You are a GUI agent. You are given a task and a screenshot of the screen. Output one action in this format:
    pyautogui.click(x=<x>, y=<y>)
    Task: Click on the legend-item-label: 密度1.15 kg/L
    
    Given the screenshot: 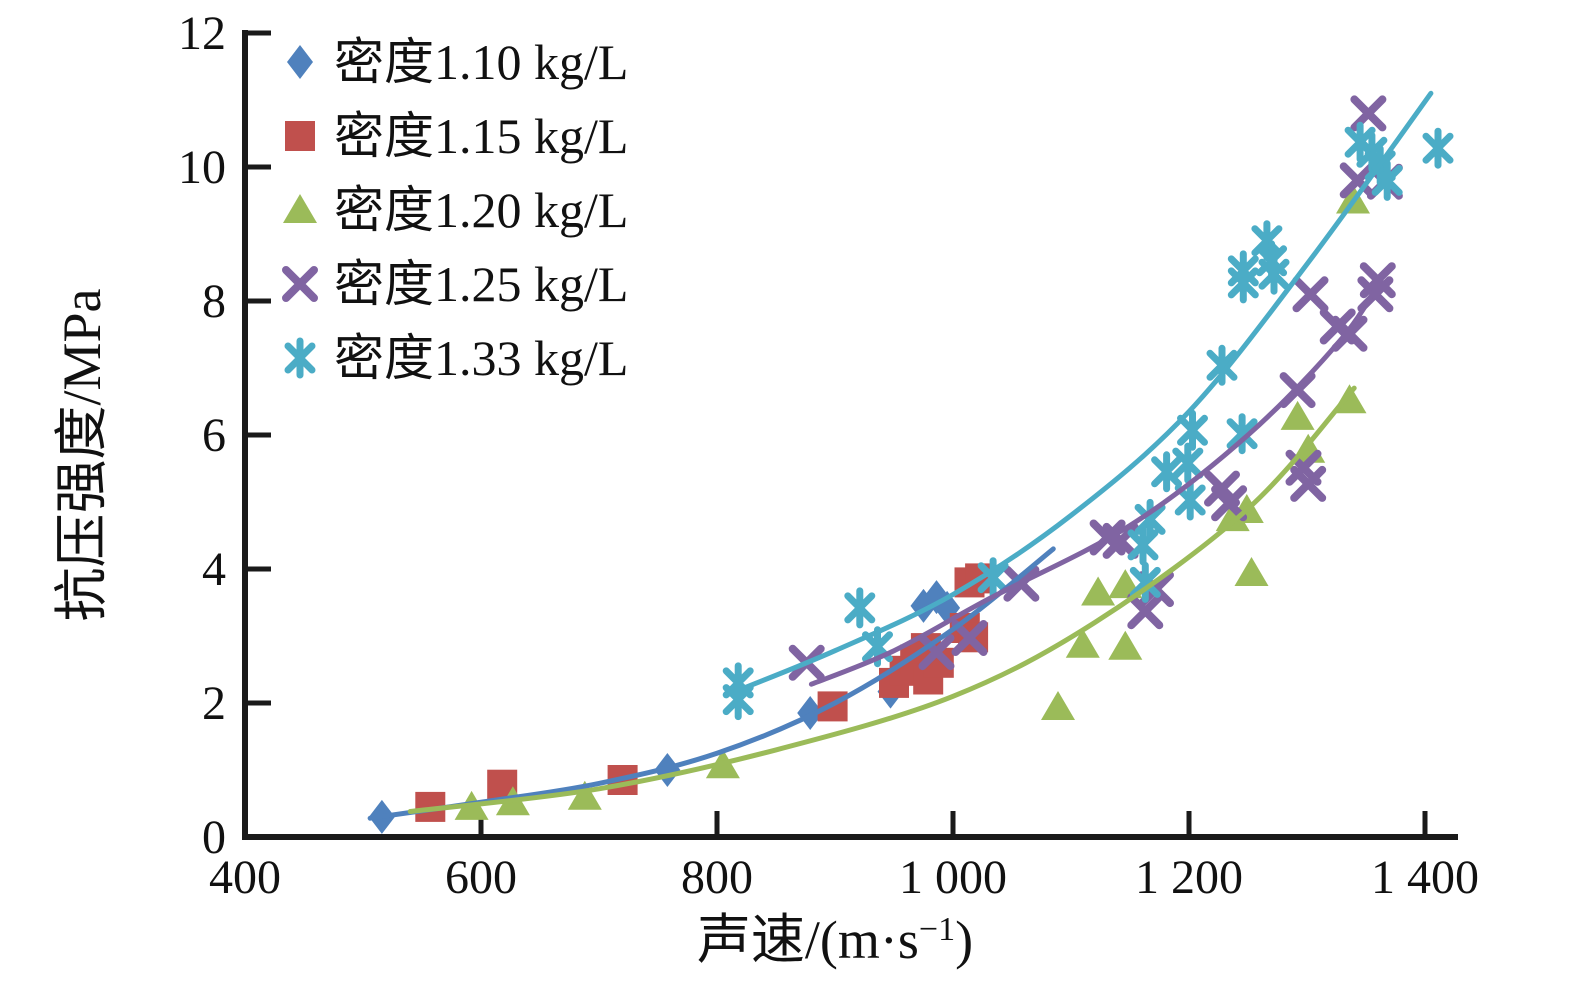 What is the action you would take?
    pyautogui.click(x=481, y=136)
    